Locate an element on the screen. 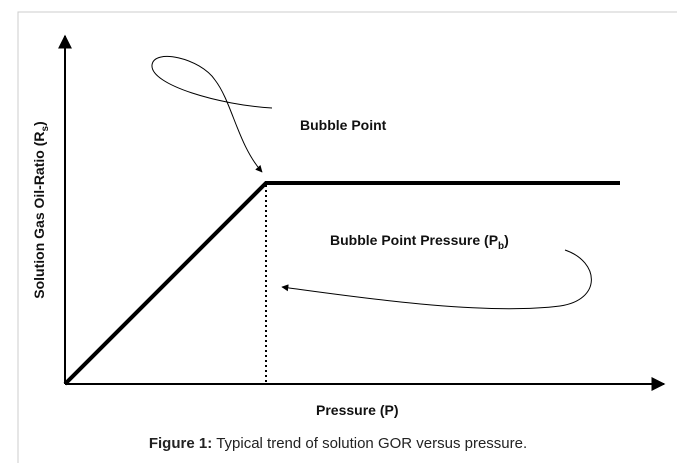  pressure-arrow is located at coordinates (436, 279).